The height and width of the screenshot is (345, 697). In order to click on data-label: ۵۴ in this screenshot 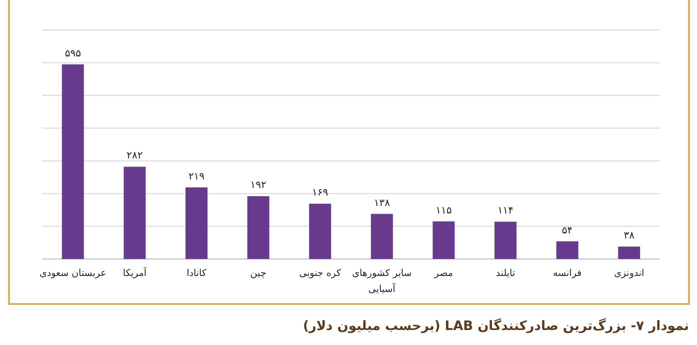, I will do `click(567, 230)`.